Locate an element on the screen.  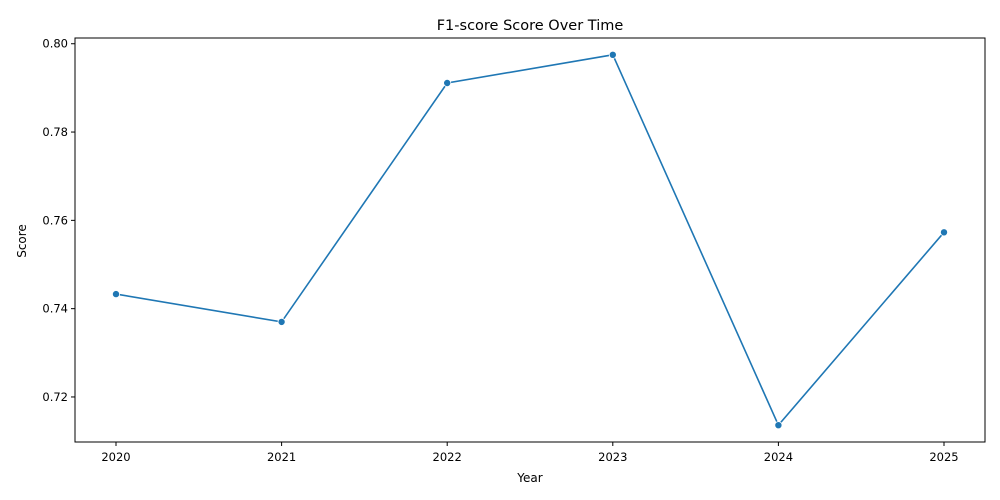
x-tick-label: 2024 is located at coordinates (778, 457).